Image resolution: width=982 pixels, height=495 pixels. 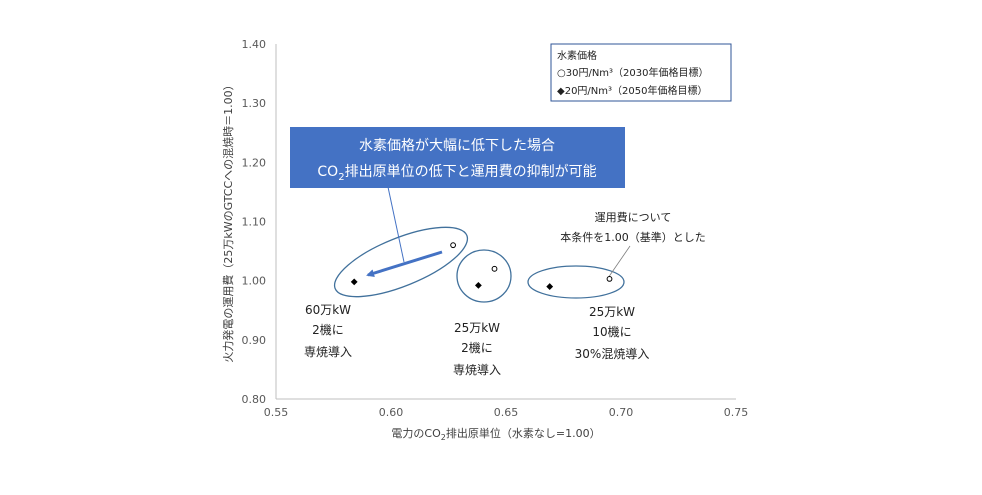 I want to click on callout-rect, so click(x=457, y=157).